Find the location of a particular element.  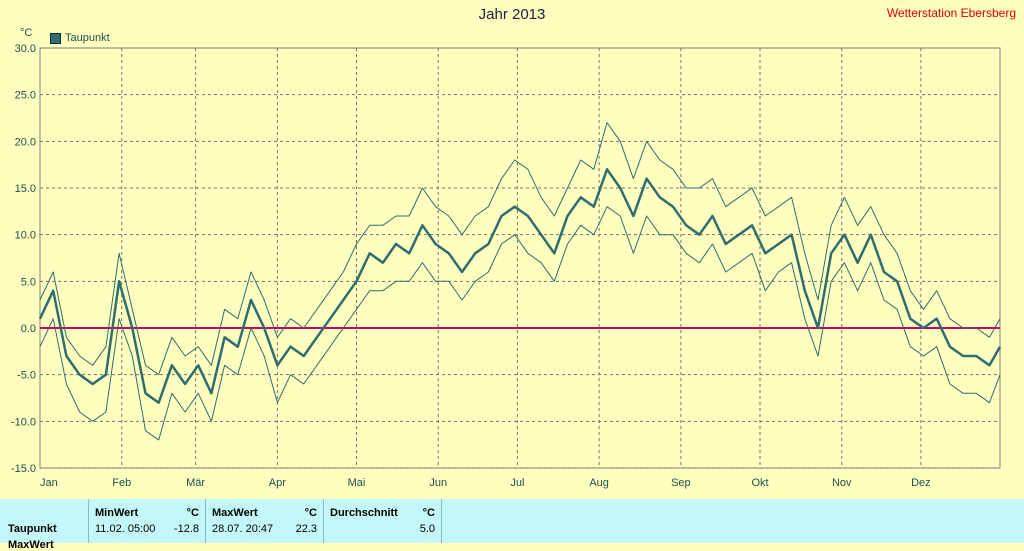

y-tick-label: 15.0 is located at coordinates (25, 189).